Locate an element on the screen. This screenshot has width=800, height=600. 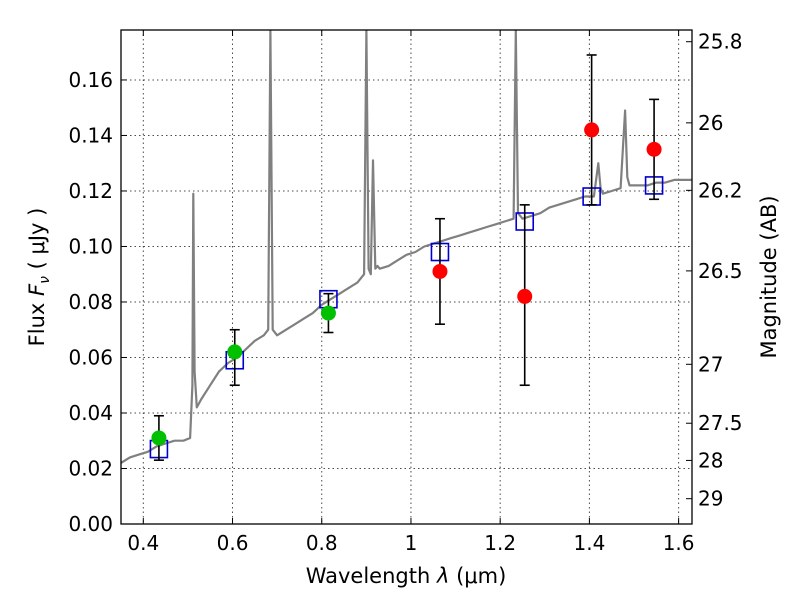
y-tick-label: 0.12 is located at coordinates (90, 191).